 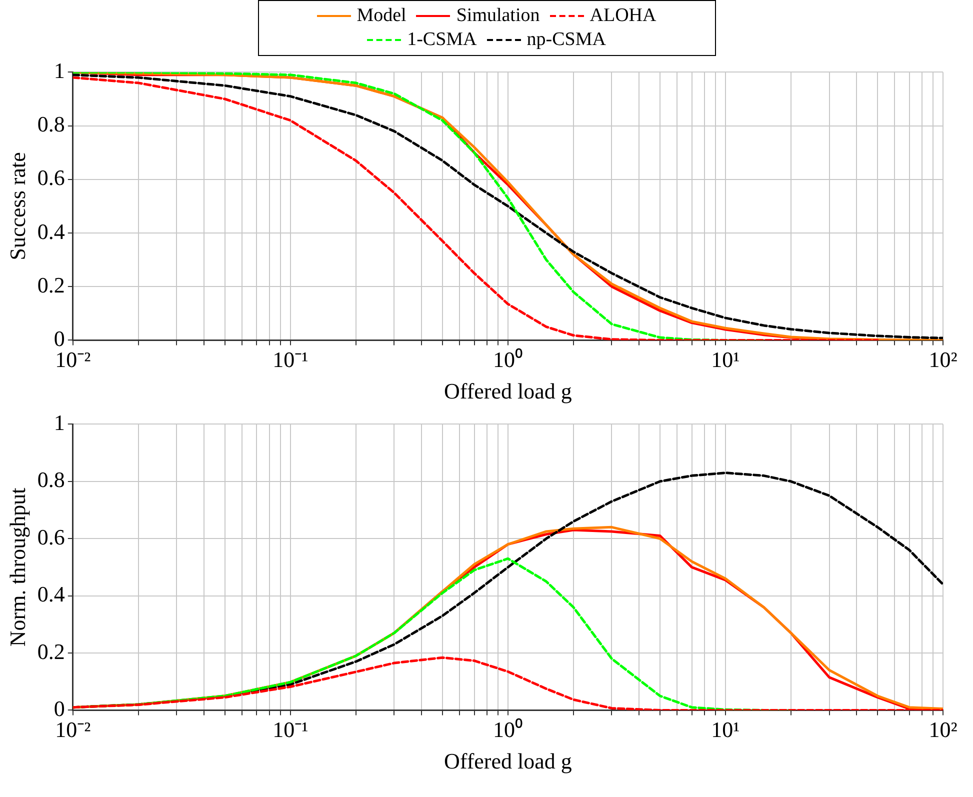 What do you see at coordinates (381, 16) in the screenshot?
I see `legend-label: Model` at bounding box center [381, 16].